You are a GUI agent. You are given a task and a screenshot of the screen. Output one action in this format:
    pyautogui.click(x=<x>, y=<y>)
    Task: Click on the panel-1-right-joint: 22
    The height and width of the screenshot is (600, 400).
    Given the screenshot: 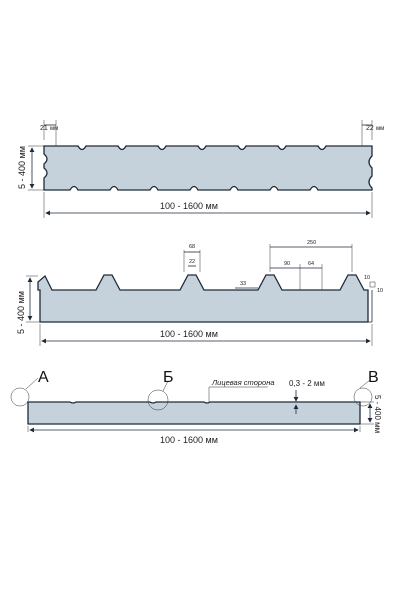 What is the action you would take?
    pyautogui.click(x=370, y=128)
    